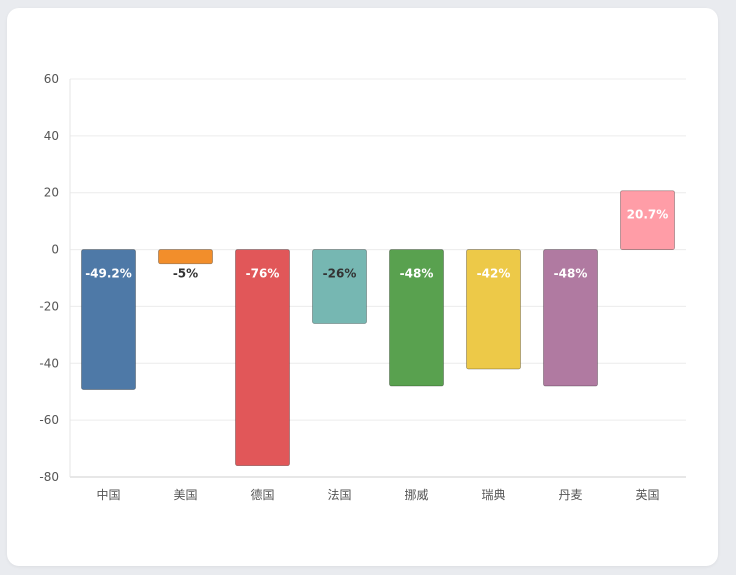  I want to click on data-label: -49.2%, so click(108, 274).